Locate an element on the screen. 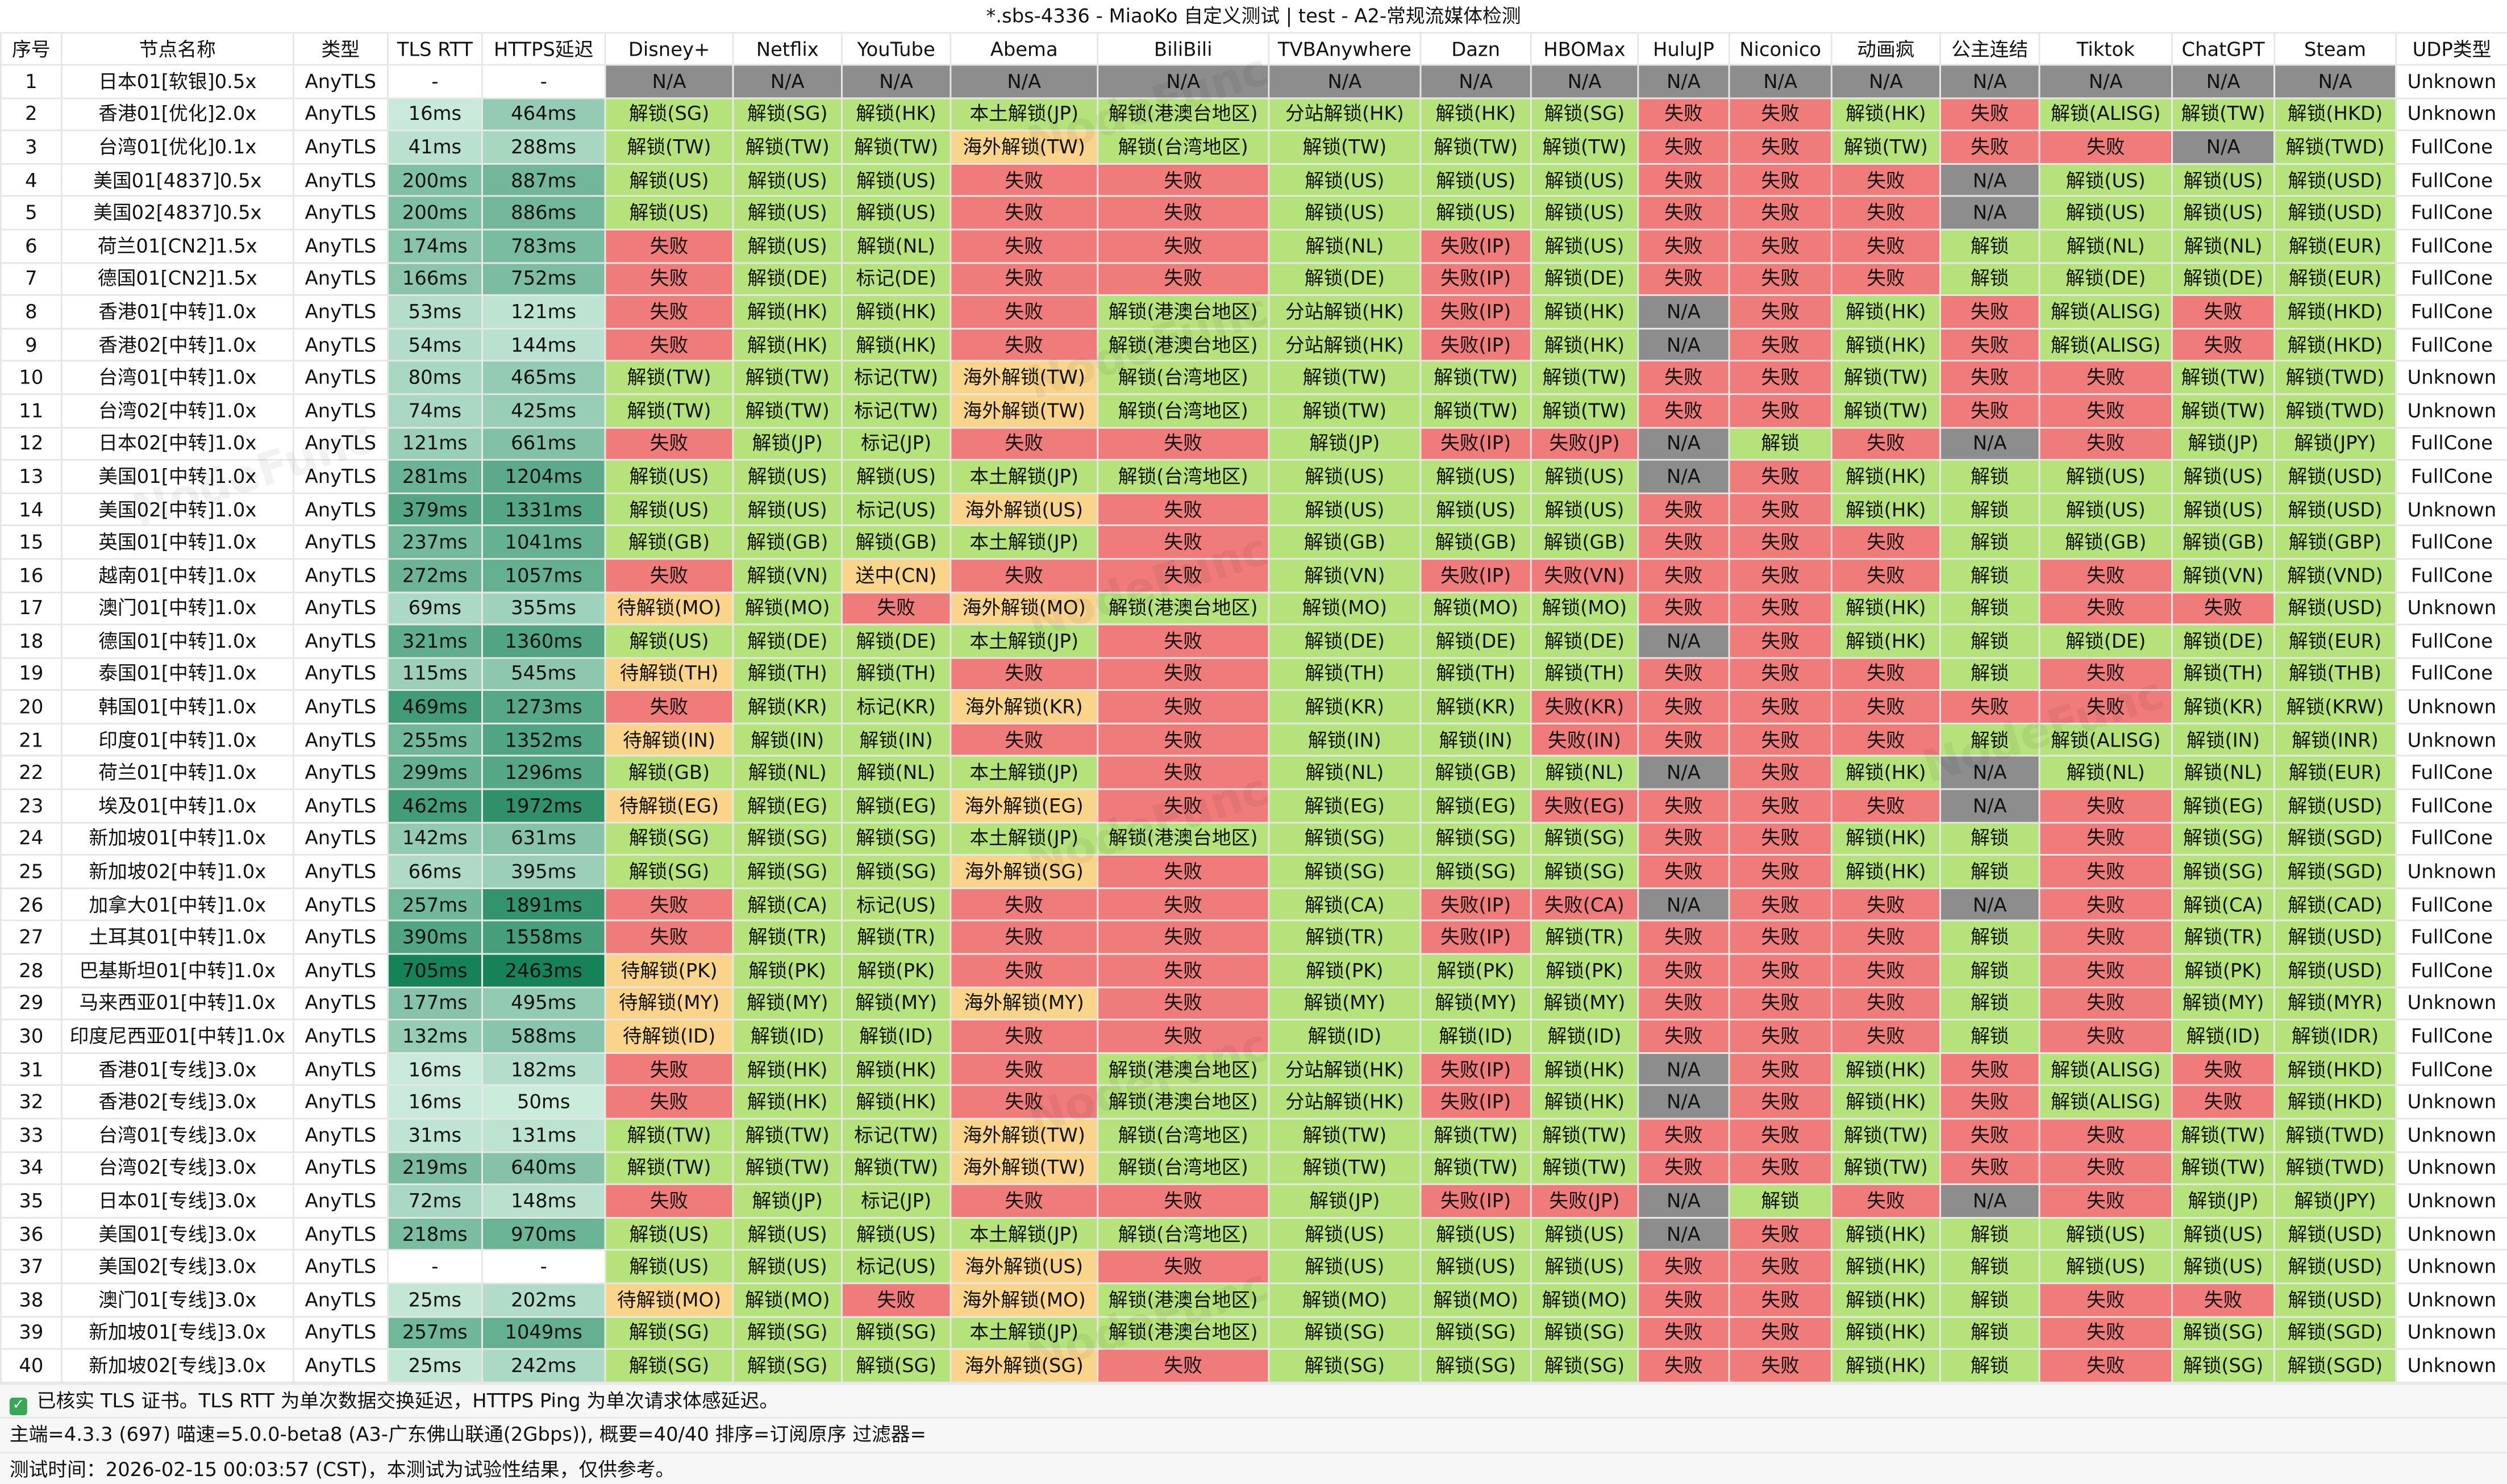 Image resolution: width=2507 pixels, height=1484 pixels. cell: 31 is located at coordinates (31, 1069).